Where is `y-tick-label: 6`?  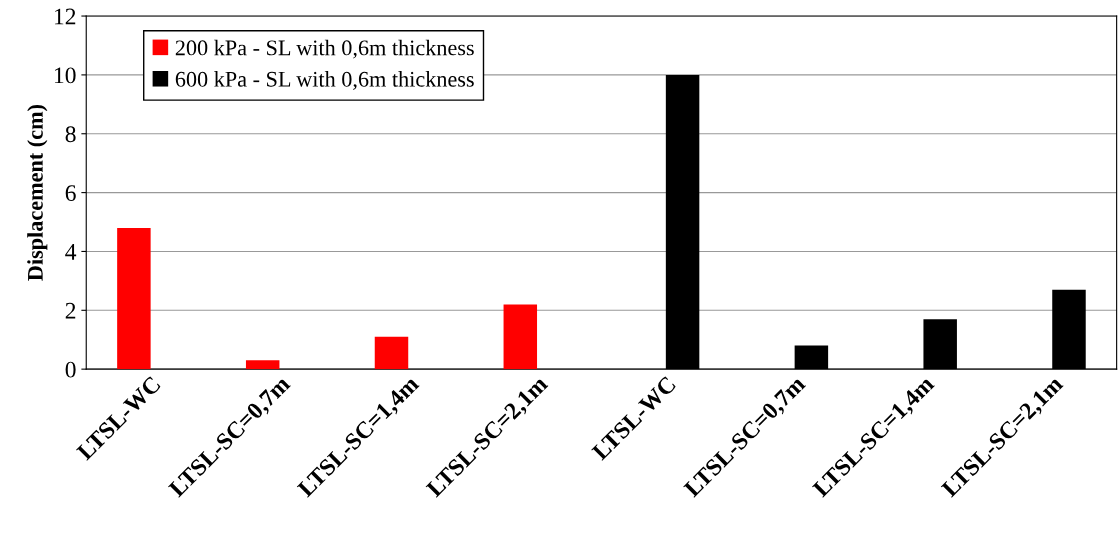 y-tick-label: 6 is located at coordinates (70, 193).